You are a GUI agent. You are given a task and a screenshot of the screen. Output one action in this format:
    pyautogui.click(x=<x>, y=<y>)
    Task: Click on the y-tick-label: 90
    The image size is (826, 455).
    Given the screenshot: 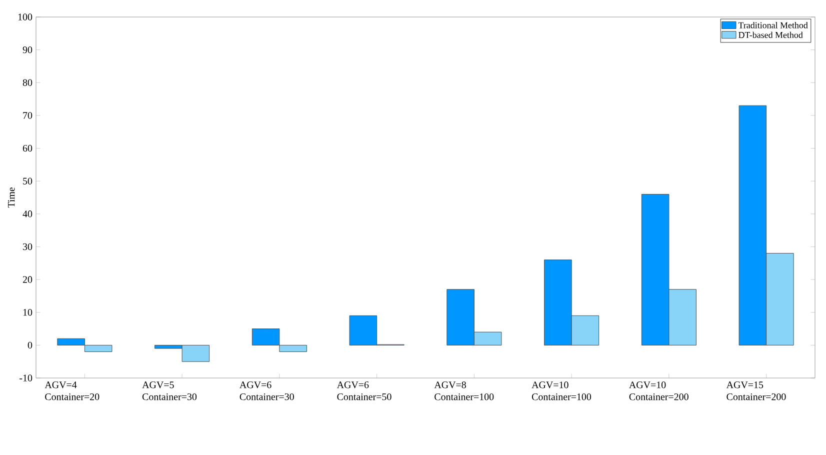 What is the action you would take?
    pyautogui.click(x=27, y=50)
    